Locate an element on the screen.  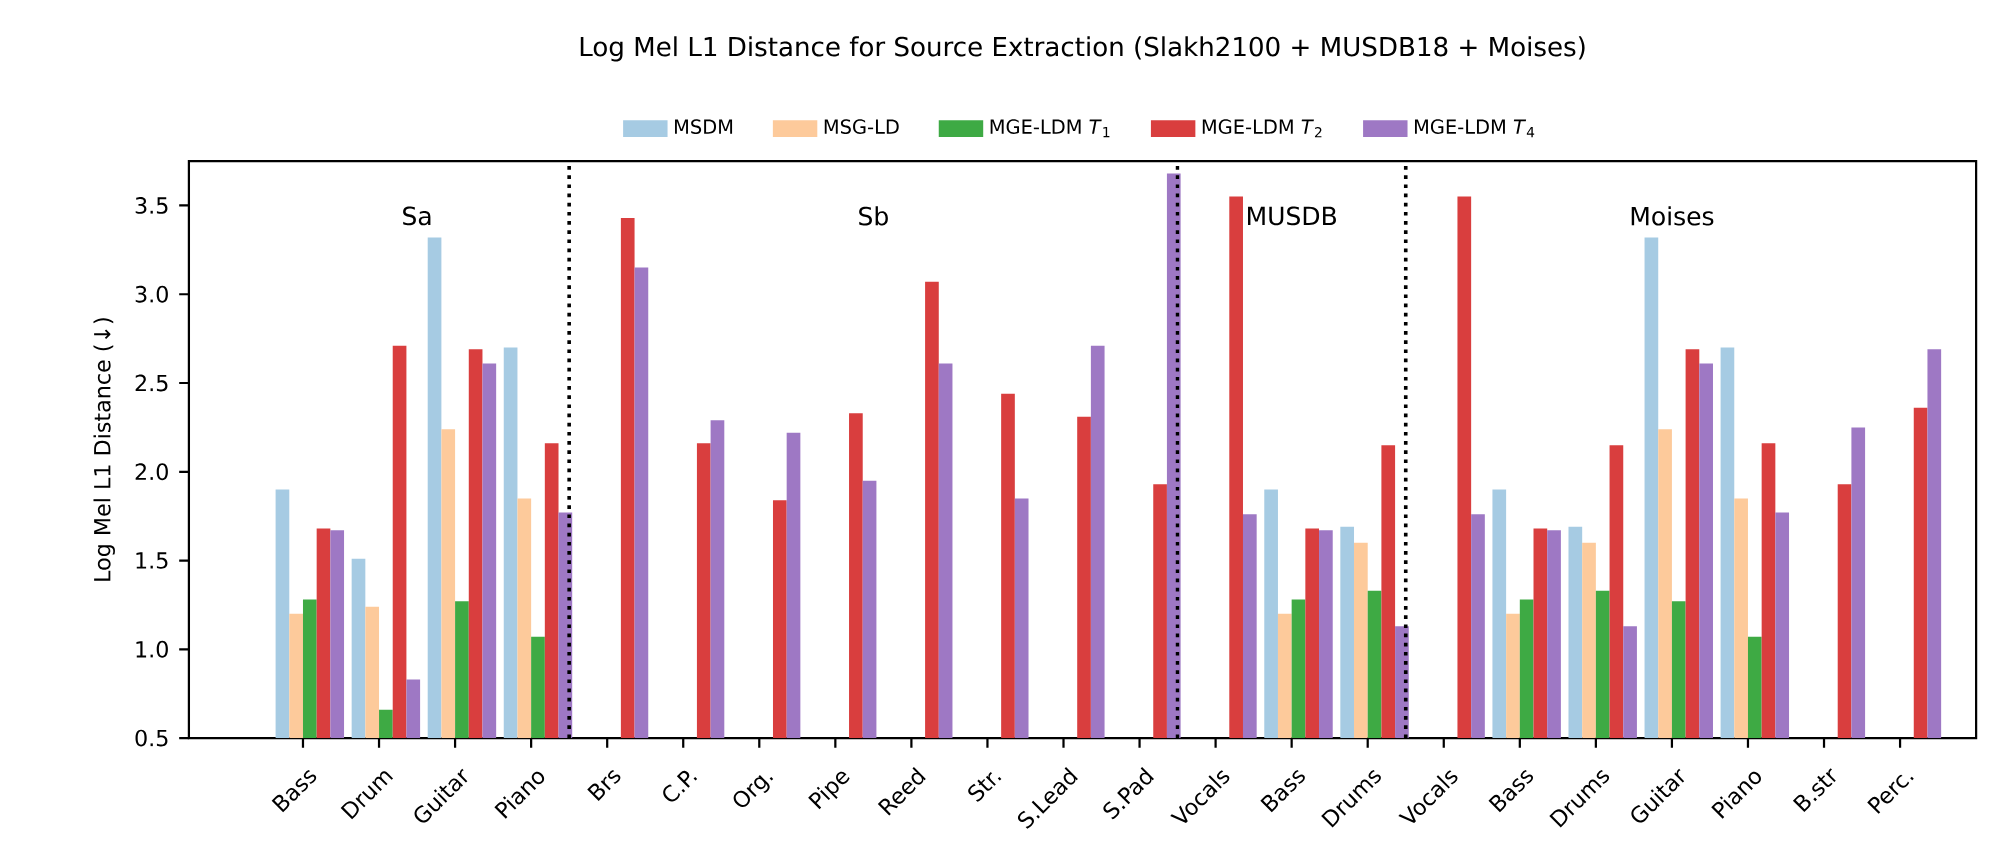
y-tick-label: 3.5 is located at coordinates (151, 205).